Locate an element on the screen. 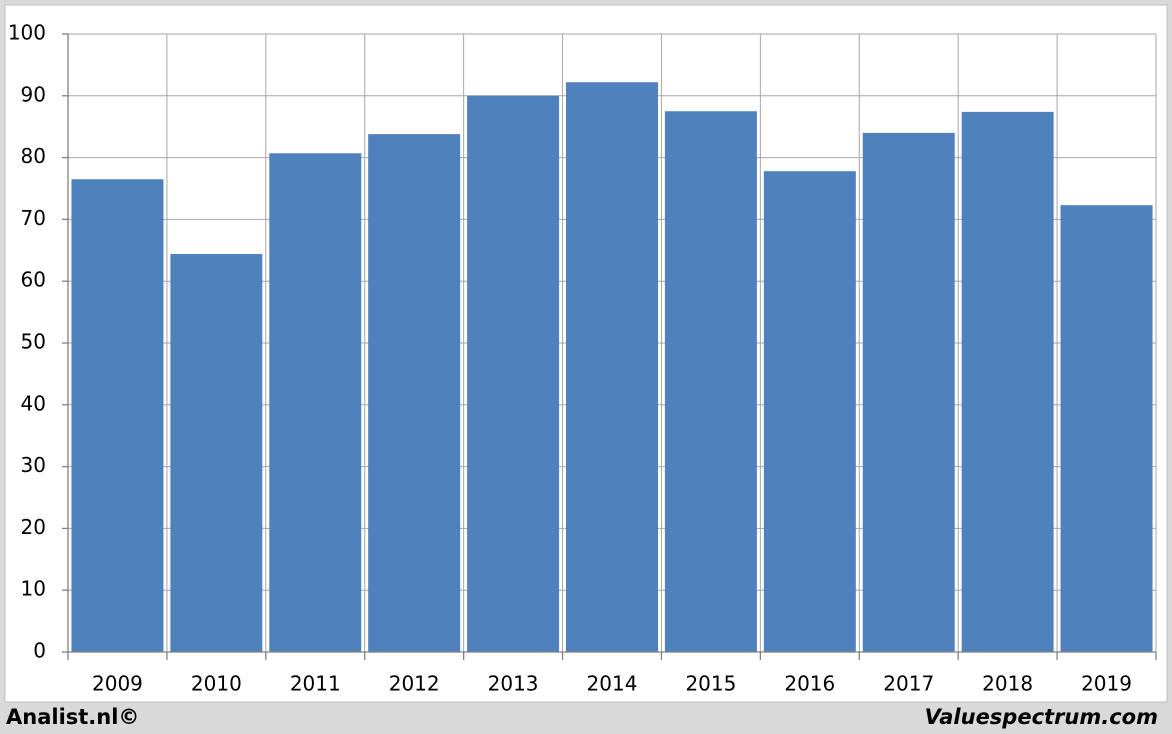 Image resolution: width=1172 pixels, height=734 pixels. x-tick-label: 2010 is located at coordinates (216, 684).